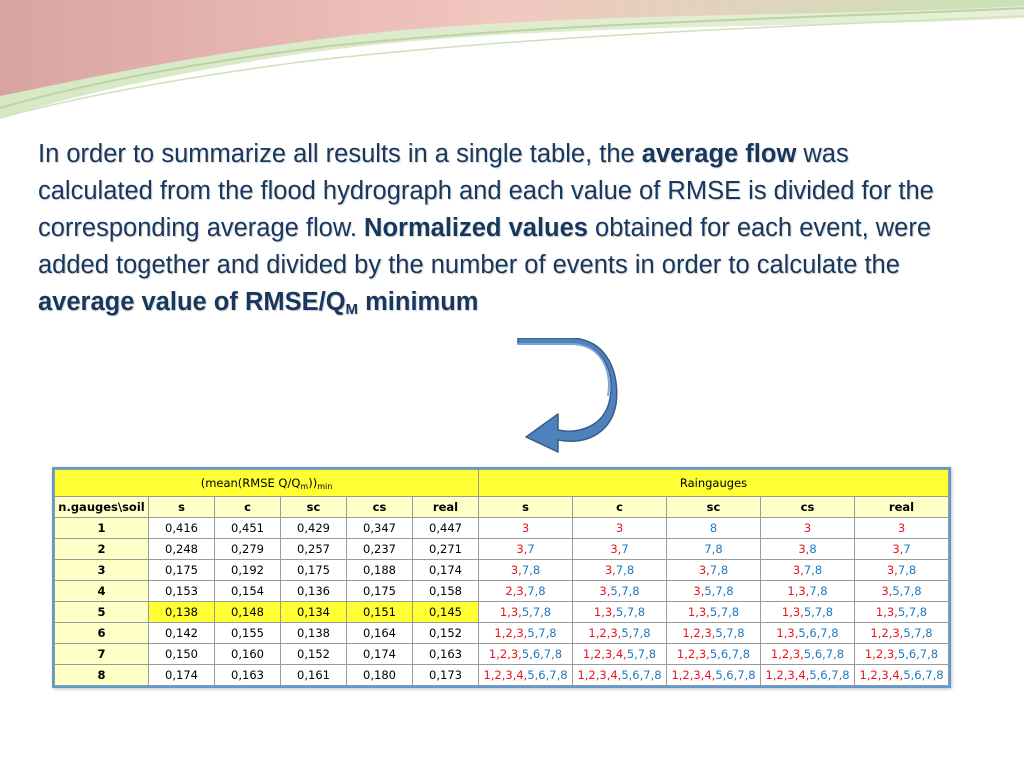 The height and width of the screenshot is (768, 1024). Describe the element at coordinates (901, 507) in the screenshot. I see `col-header-raingauges-real: real` at that location.